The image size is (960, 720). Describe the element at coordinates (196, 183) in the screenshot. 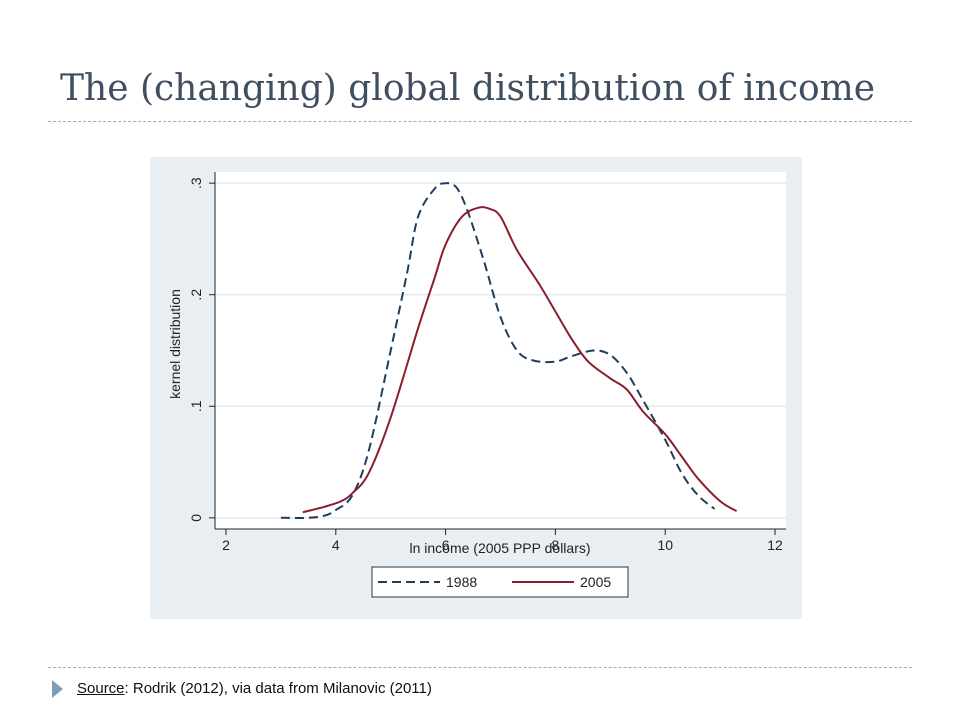

I see `y-tick-label: .3` at that location.